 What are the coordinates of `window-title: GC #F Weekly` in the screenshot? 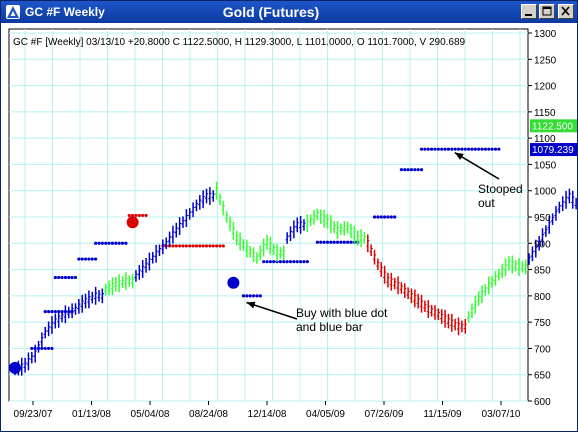 It's located at (65, 12).